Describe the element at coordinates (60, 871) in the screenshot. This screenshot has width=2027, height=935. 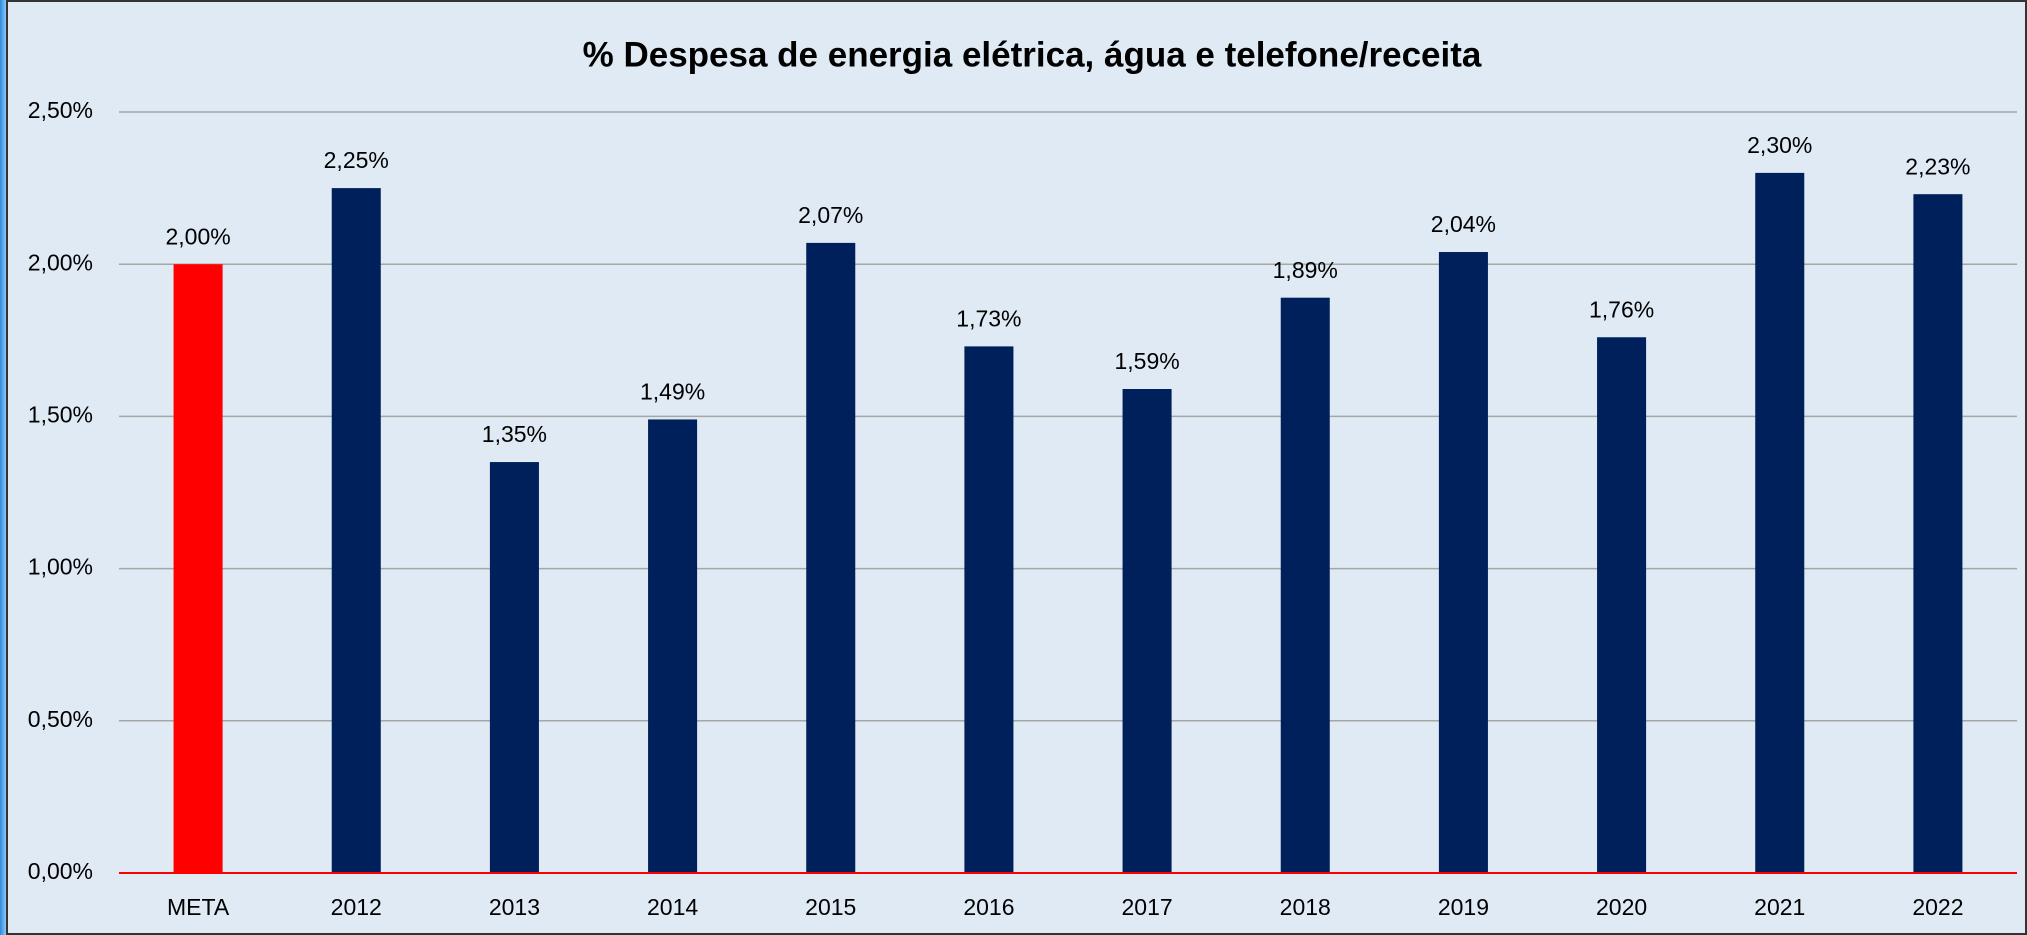
I see `y-tick-label: 0,00%` at that location.